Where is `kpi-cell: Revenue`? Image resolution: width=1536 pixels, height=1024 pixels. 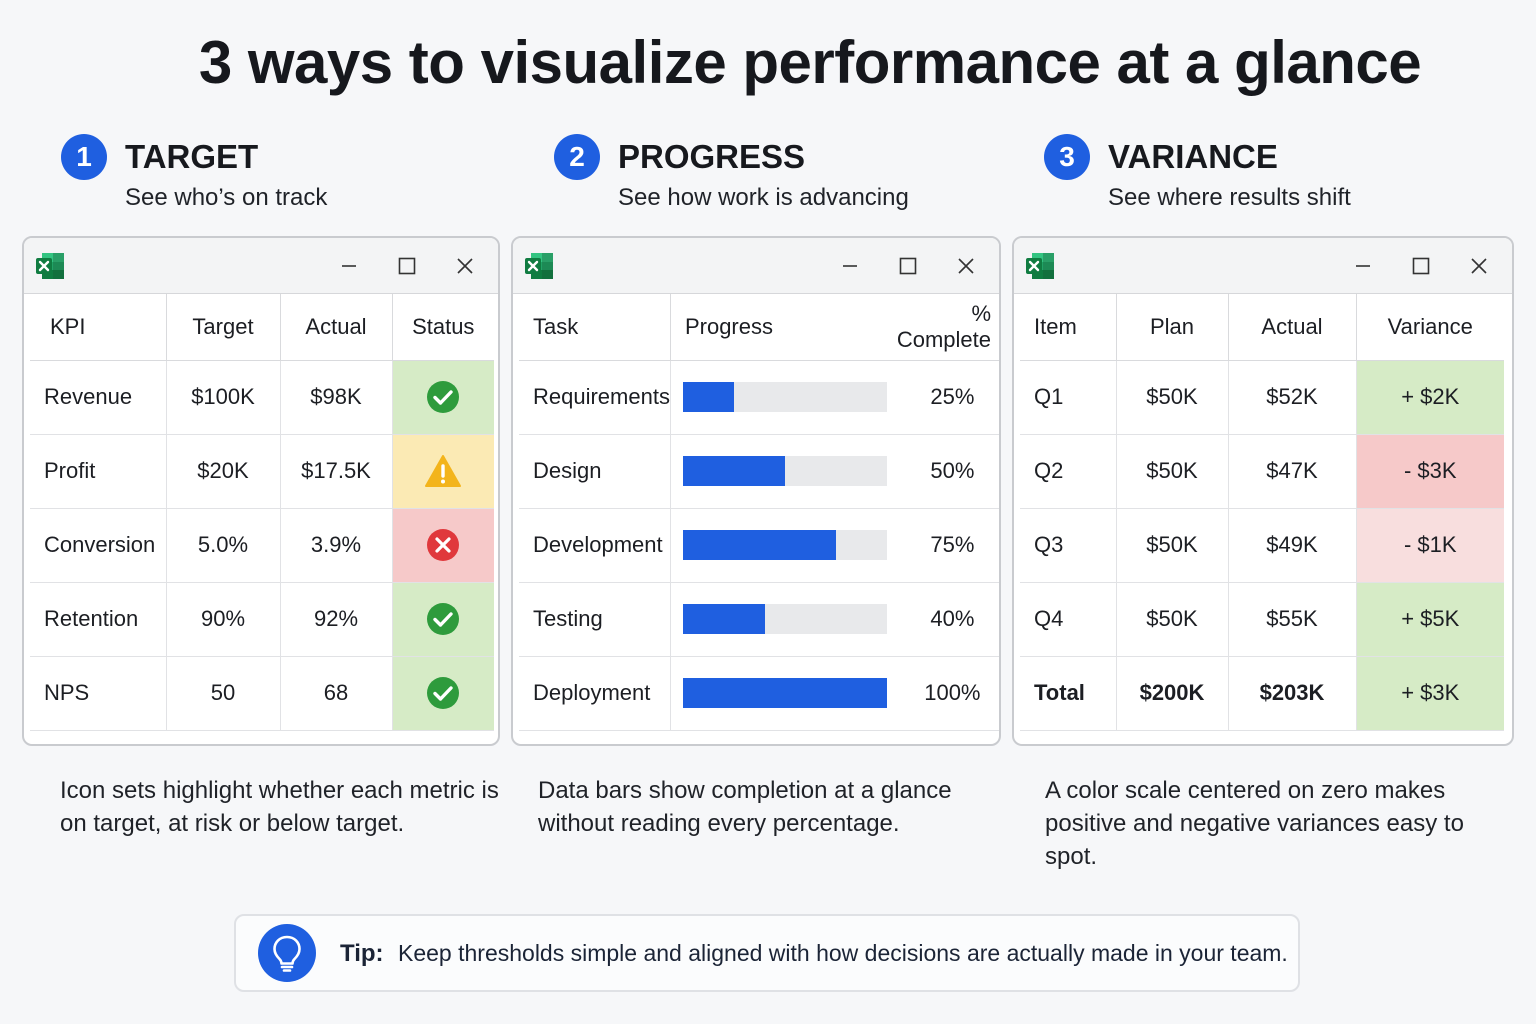 kpi-cell: Revenue is located at coordinates (98, 397).